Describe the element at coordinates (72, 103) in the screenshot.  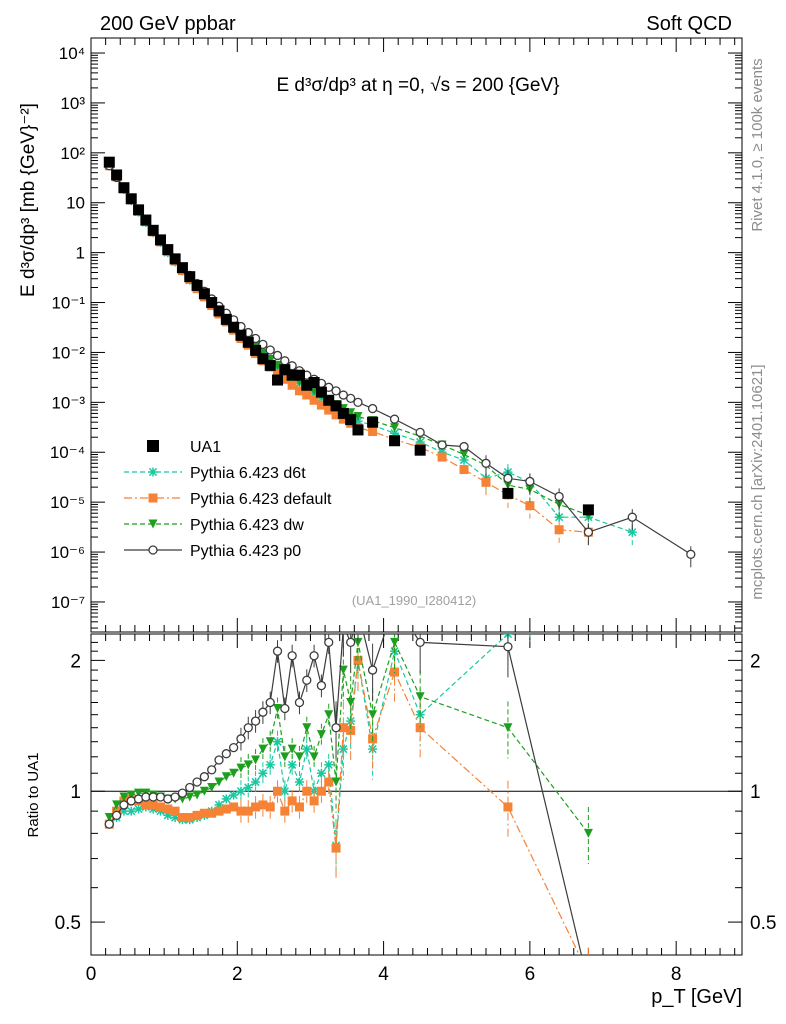
I see `y-tick-label: 10³` at that location.